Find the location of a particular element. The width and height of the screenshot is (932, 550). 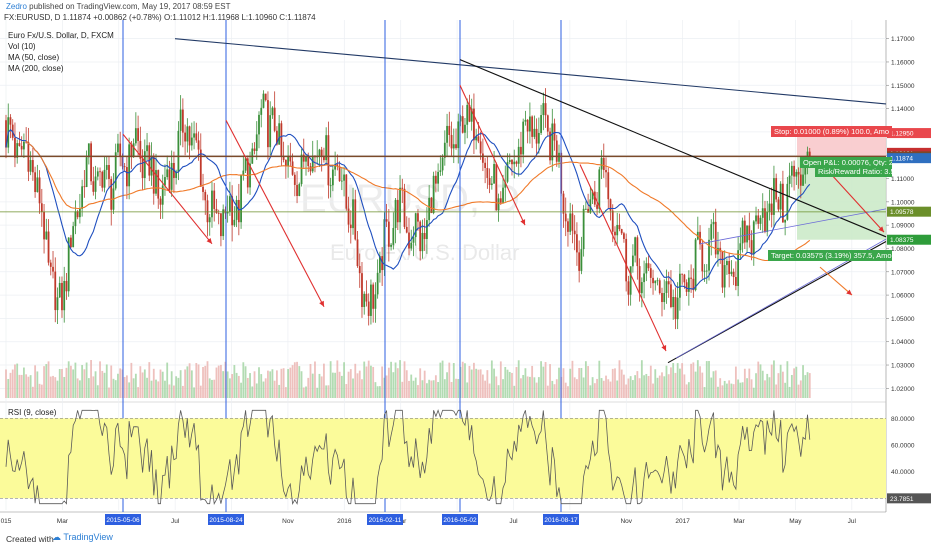

rsi-current-label: 23.7851 is located at coordinates (902, 499).